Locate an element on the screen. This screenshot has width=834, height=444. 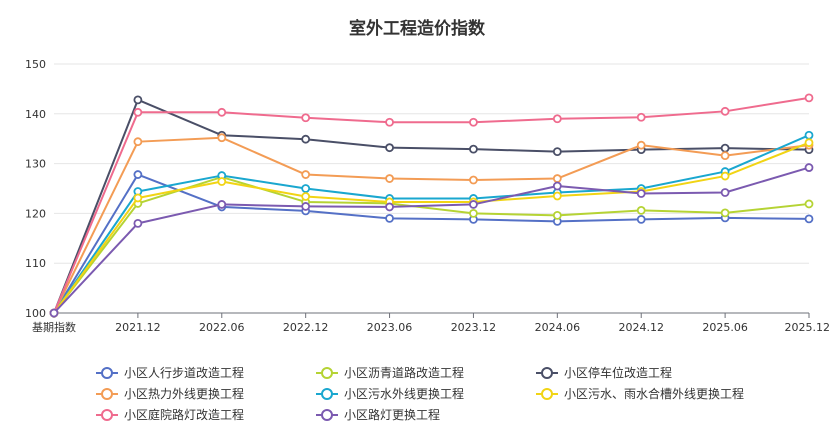
x-tick-label: 2024.06 is located at coordinates (558, 327).